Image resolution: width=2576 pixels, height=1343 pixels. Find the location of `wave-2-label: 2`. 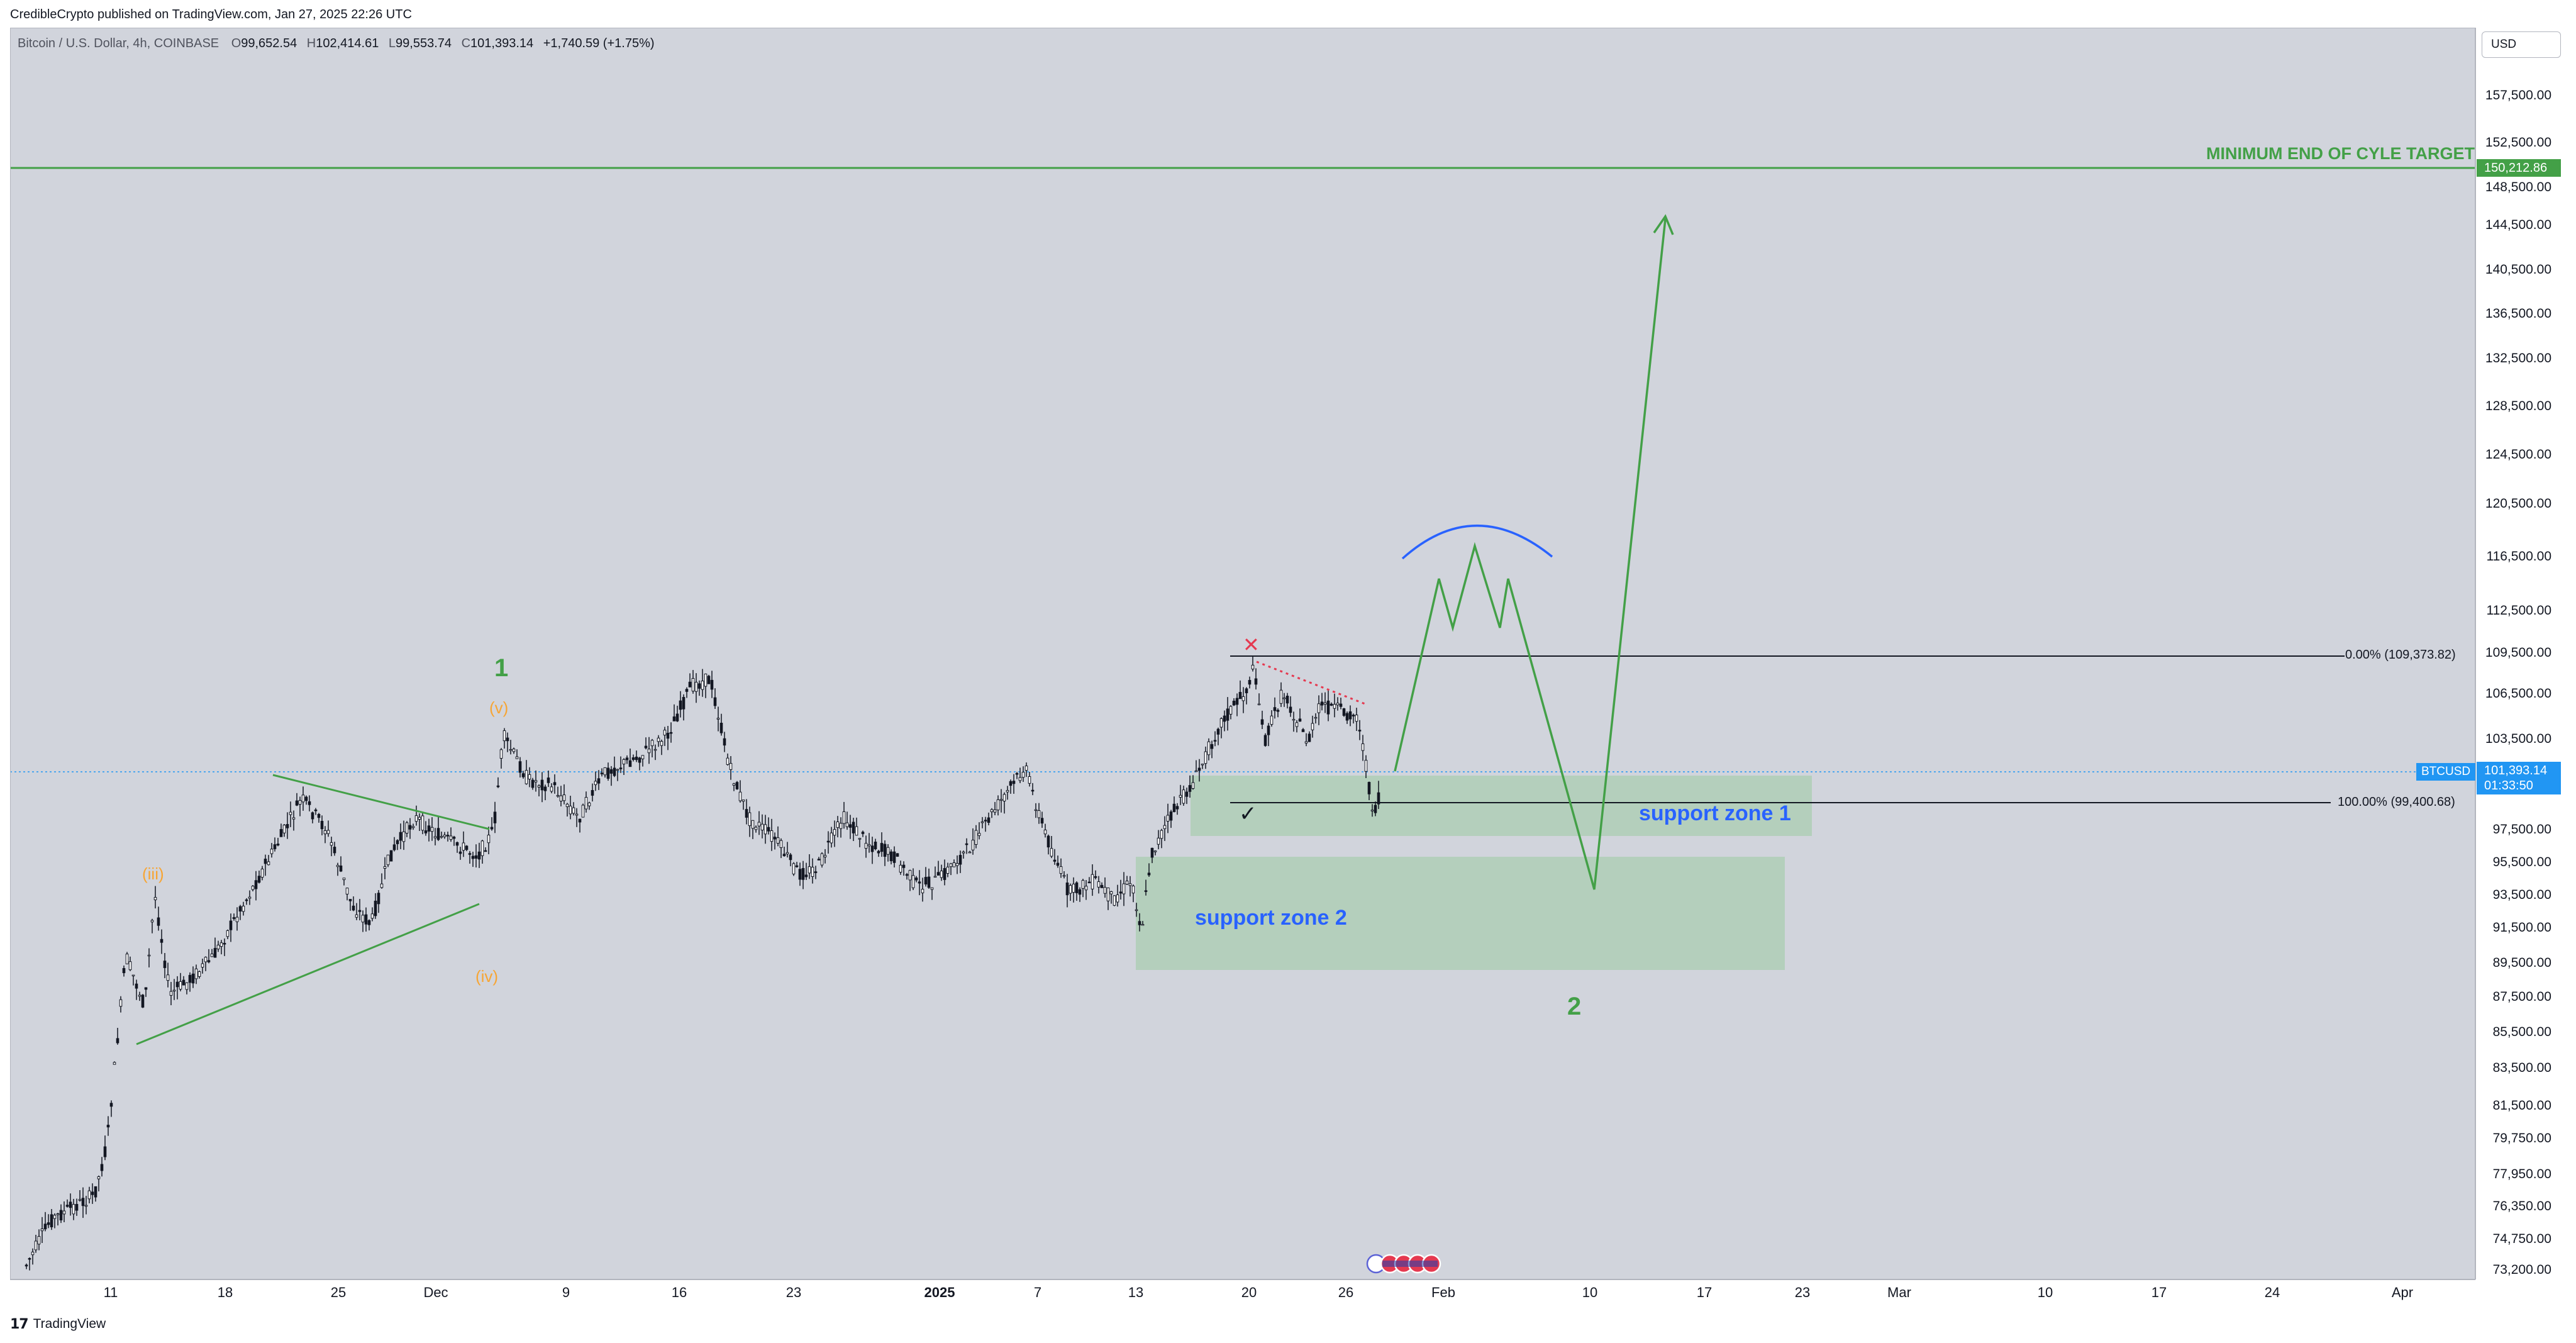

wave-2-label: 2 is located at coordinates (1574, 1006).